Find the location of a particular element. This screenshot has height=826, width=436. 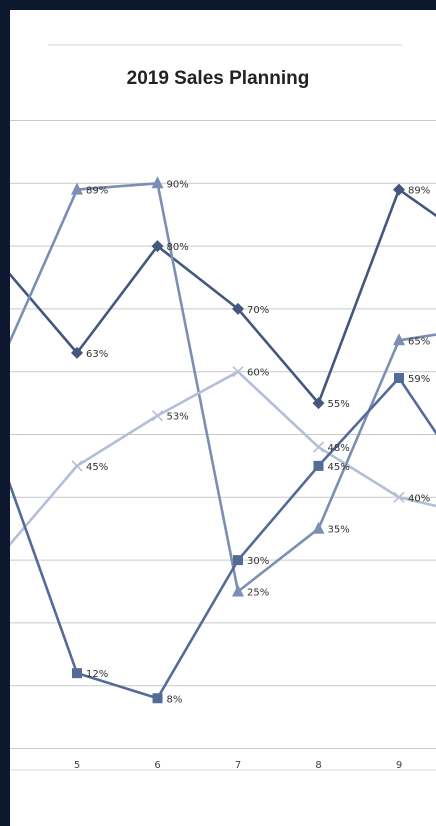

data-label: 48% is located at coordinates (339, 448).